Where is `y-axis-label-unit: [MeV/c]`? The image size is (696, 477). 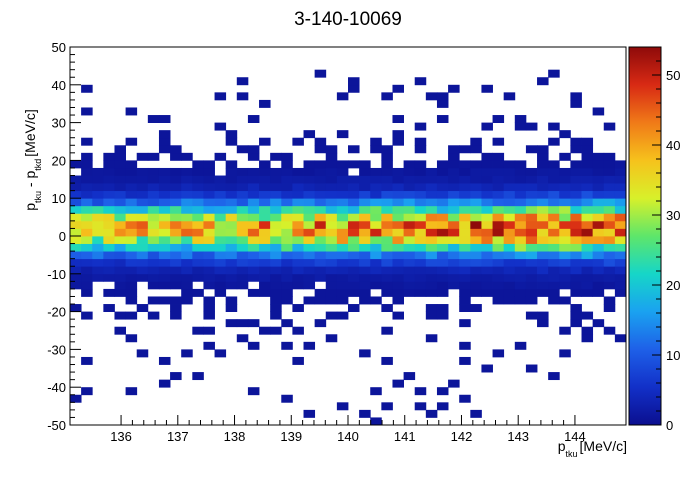
y-axis-label-unit: [MeV/c] is located at coordinates (30, 132).